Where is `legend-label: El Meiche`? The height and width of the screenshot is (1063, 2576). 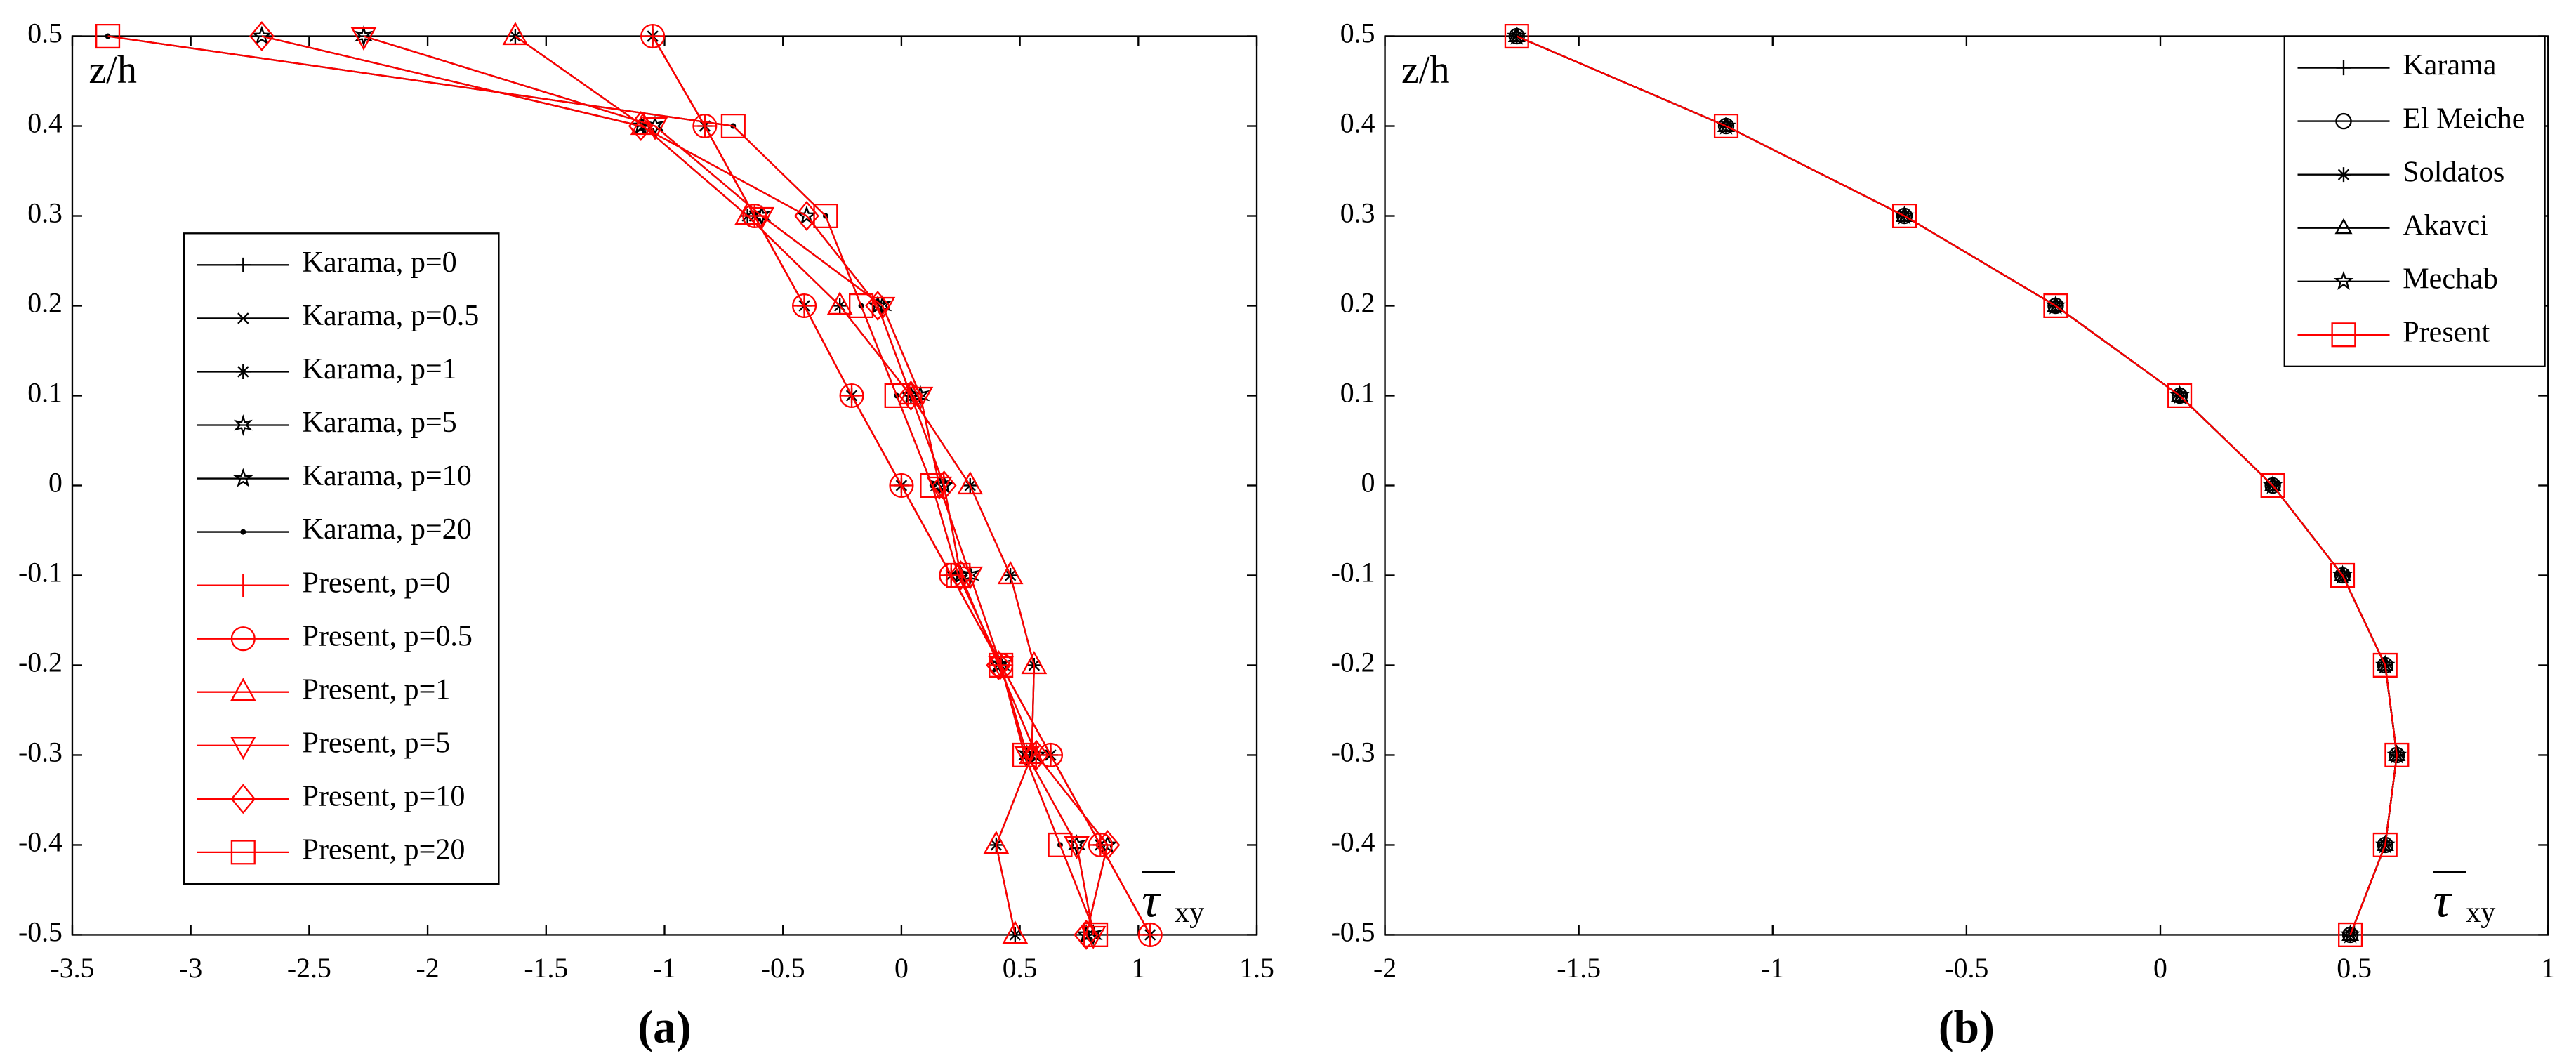
legend-label: El Meiche is located at coordinates (2464, 118).